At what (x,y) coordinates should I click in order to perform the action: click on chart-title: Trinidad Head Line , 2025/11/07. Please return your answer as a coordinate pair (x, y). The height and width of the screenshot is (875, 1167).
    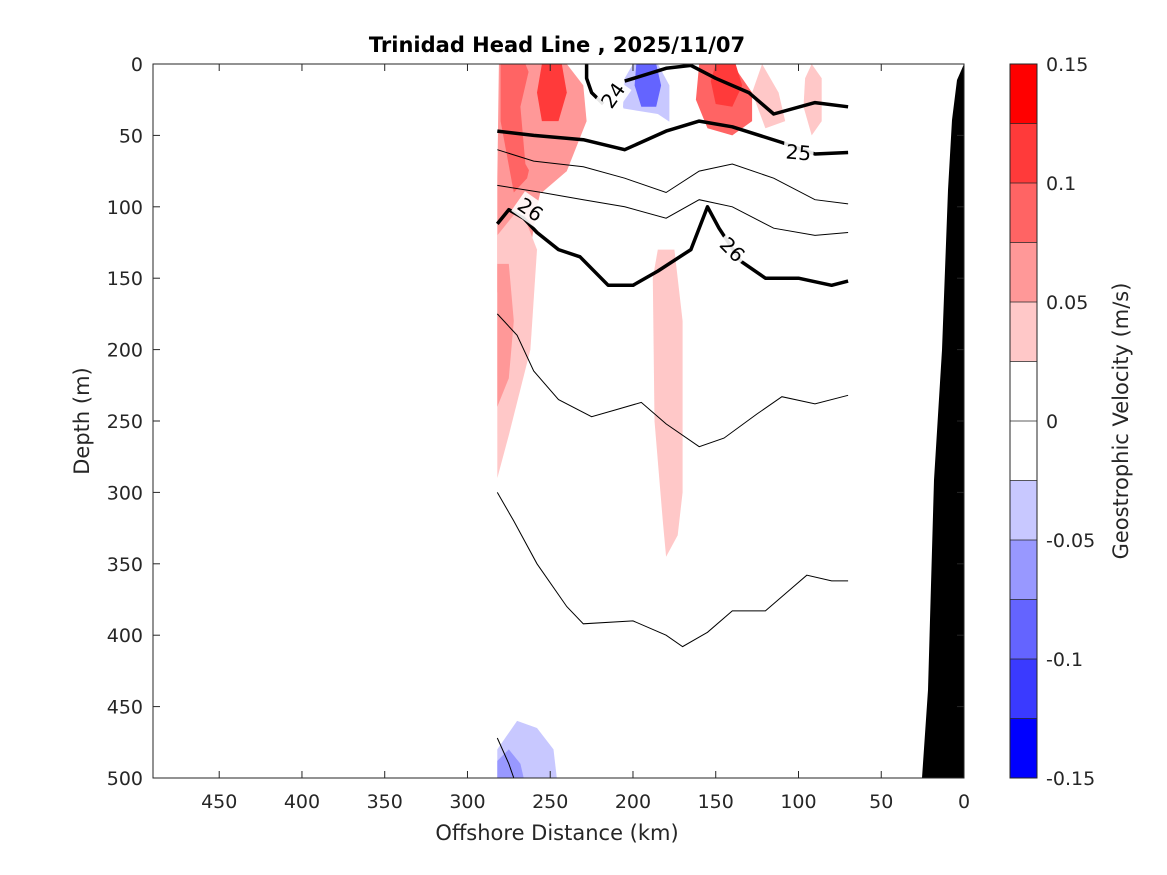
    Looking at the image, I should click on (557, 45).